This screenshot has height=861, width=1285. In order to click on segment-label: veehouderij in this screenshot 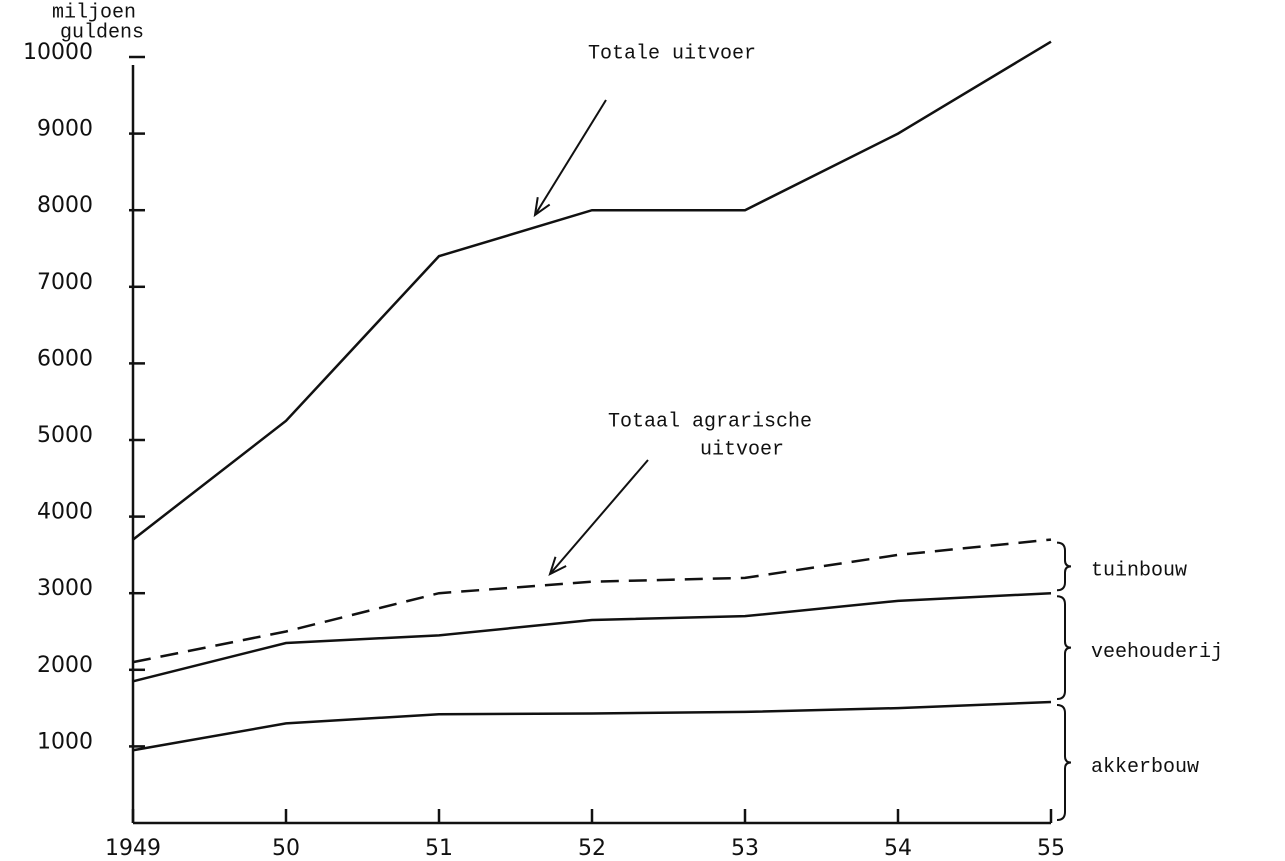, I will do `click(1157, 652)`.